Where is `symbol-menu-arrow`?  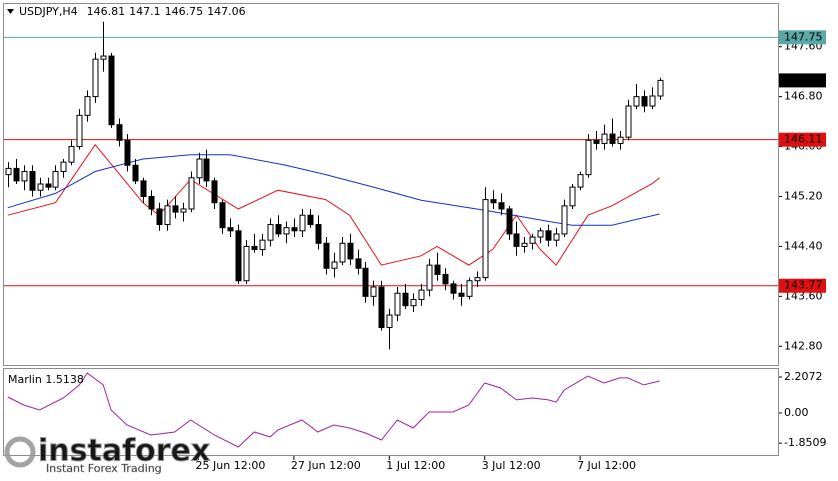 symbol-menu-arrow is located at coordinates (10, 11).